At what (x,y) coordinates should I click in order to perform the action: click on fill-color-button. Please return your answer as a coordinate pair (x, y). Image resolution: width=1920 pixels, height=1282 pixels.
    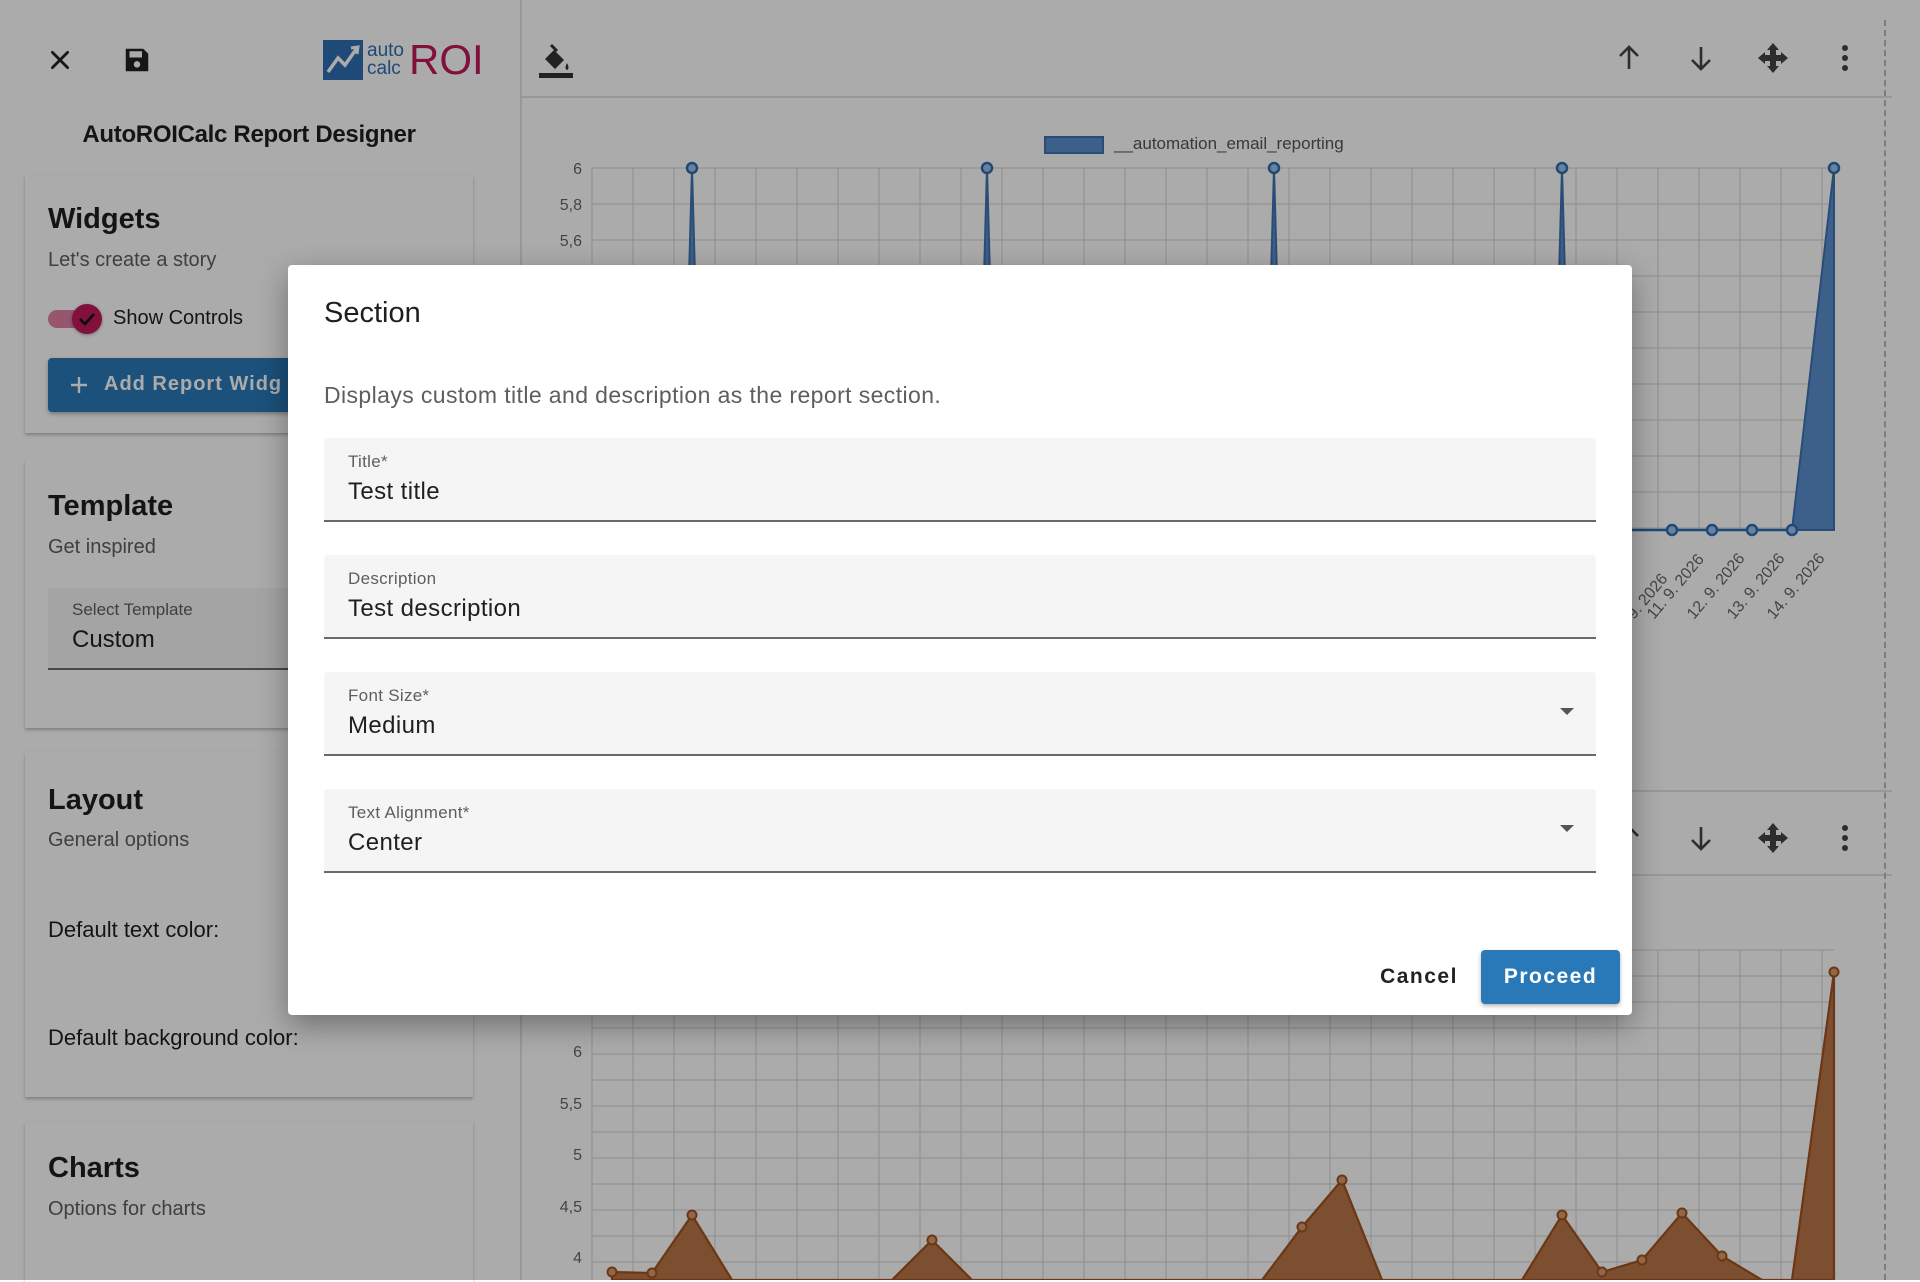
    Looking at the image, I should click on (556, 60).